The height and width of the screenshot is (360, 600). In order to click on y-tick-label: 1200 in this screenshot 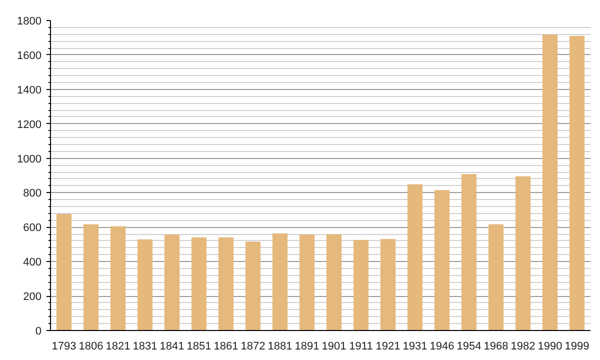, I will do `click(29, 124)`.